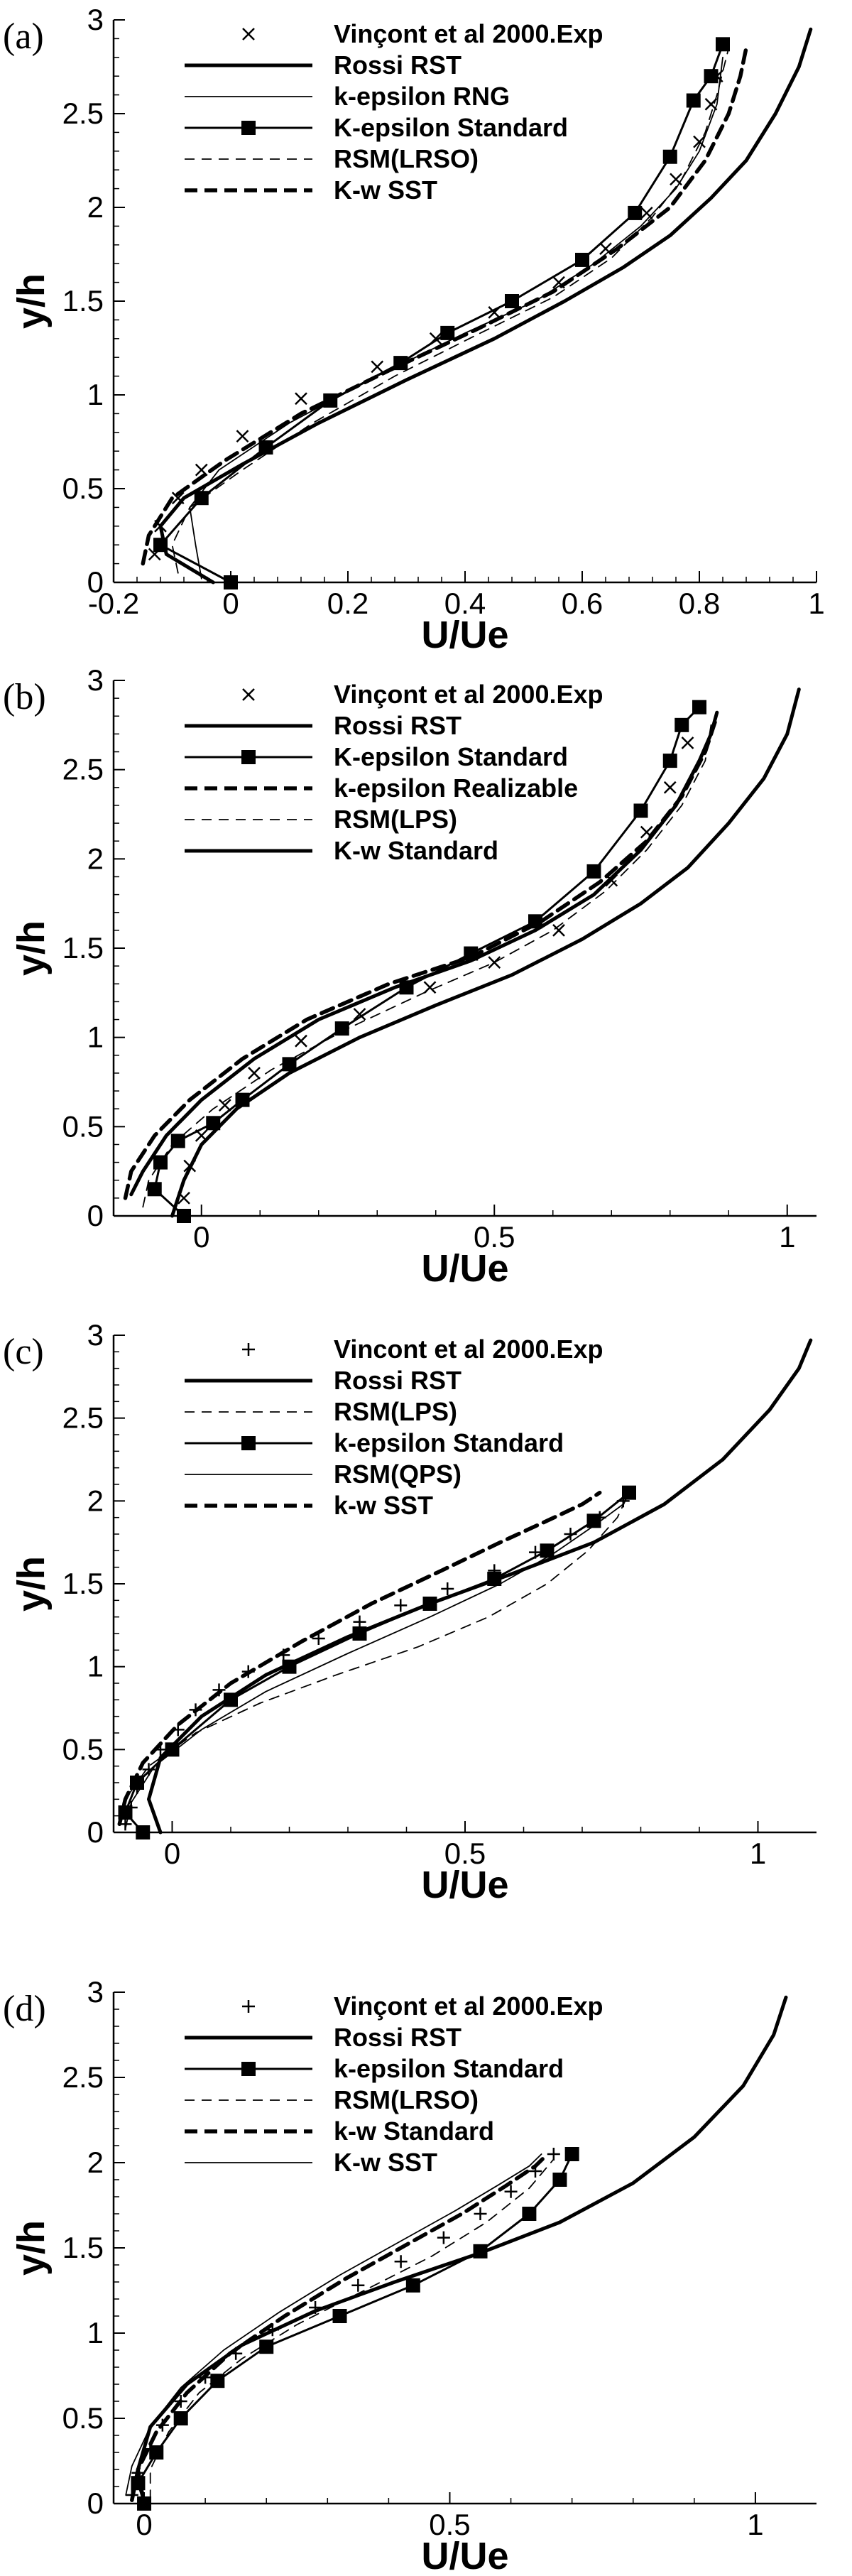  Describe the element at coordinates (95, 2504) in the screenshot. I see `y-tick-label: 0` at that location.